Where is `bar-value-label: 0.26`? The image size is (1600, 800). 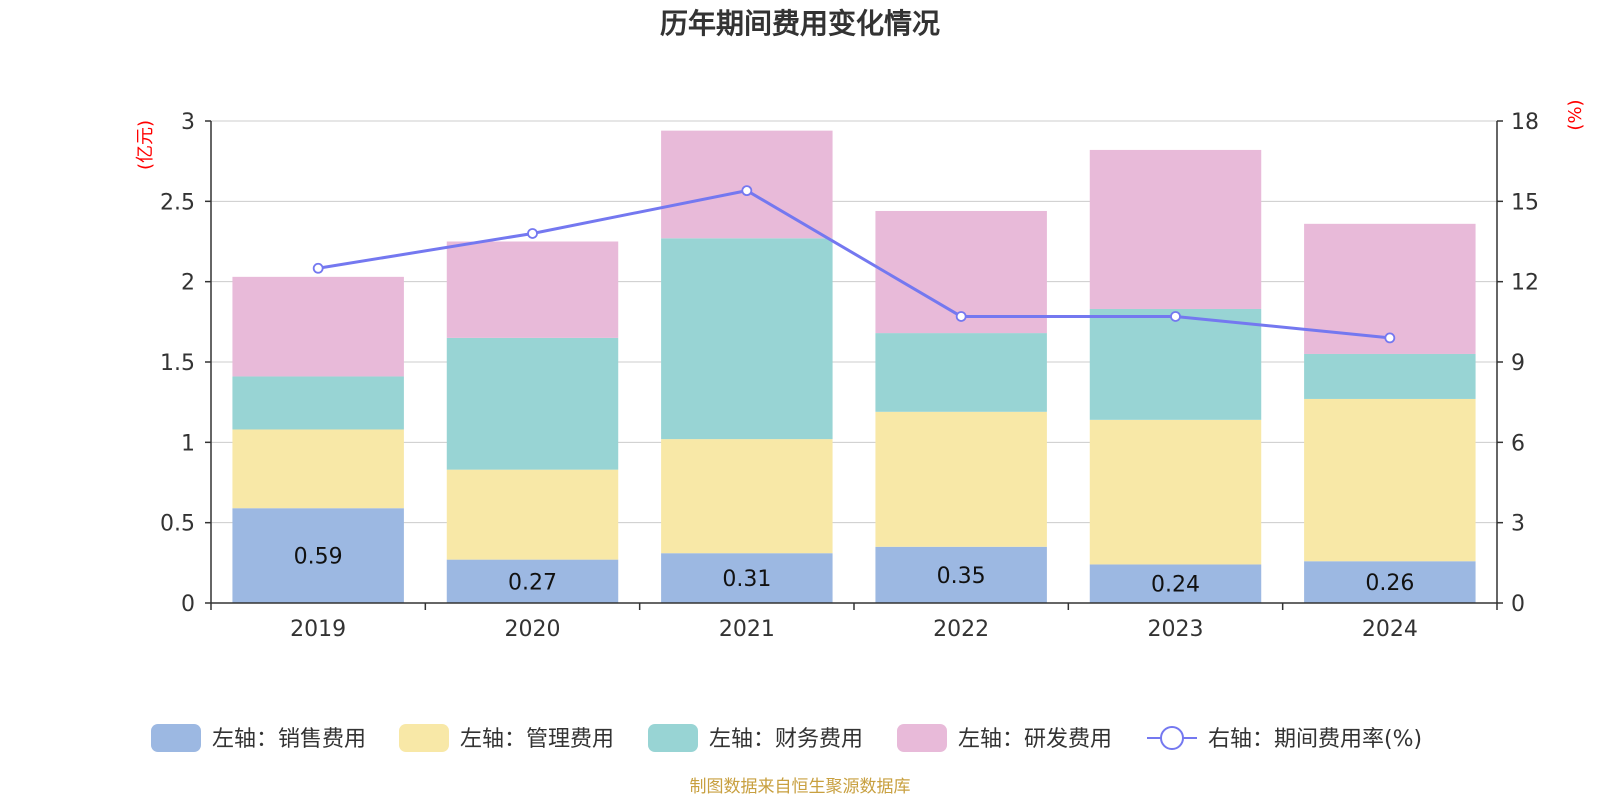 bar-value-label: 0.26 is located at coordinates (1389, 583).